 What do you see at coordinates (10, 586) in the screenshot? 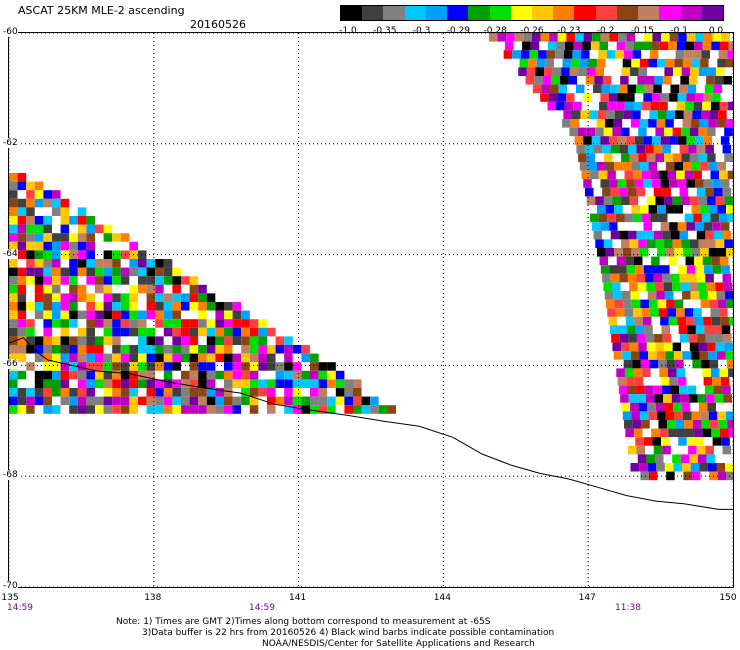
I see `latitude-label: -70` at bounding box center [10, 586].